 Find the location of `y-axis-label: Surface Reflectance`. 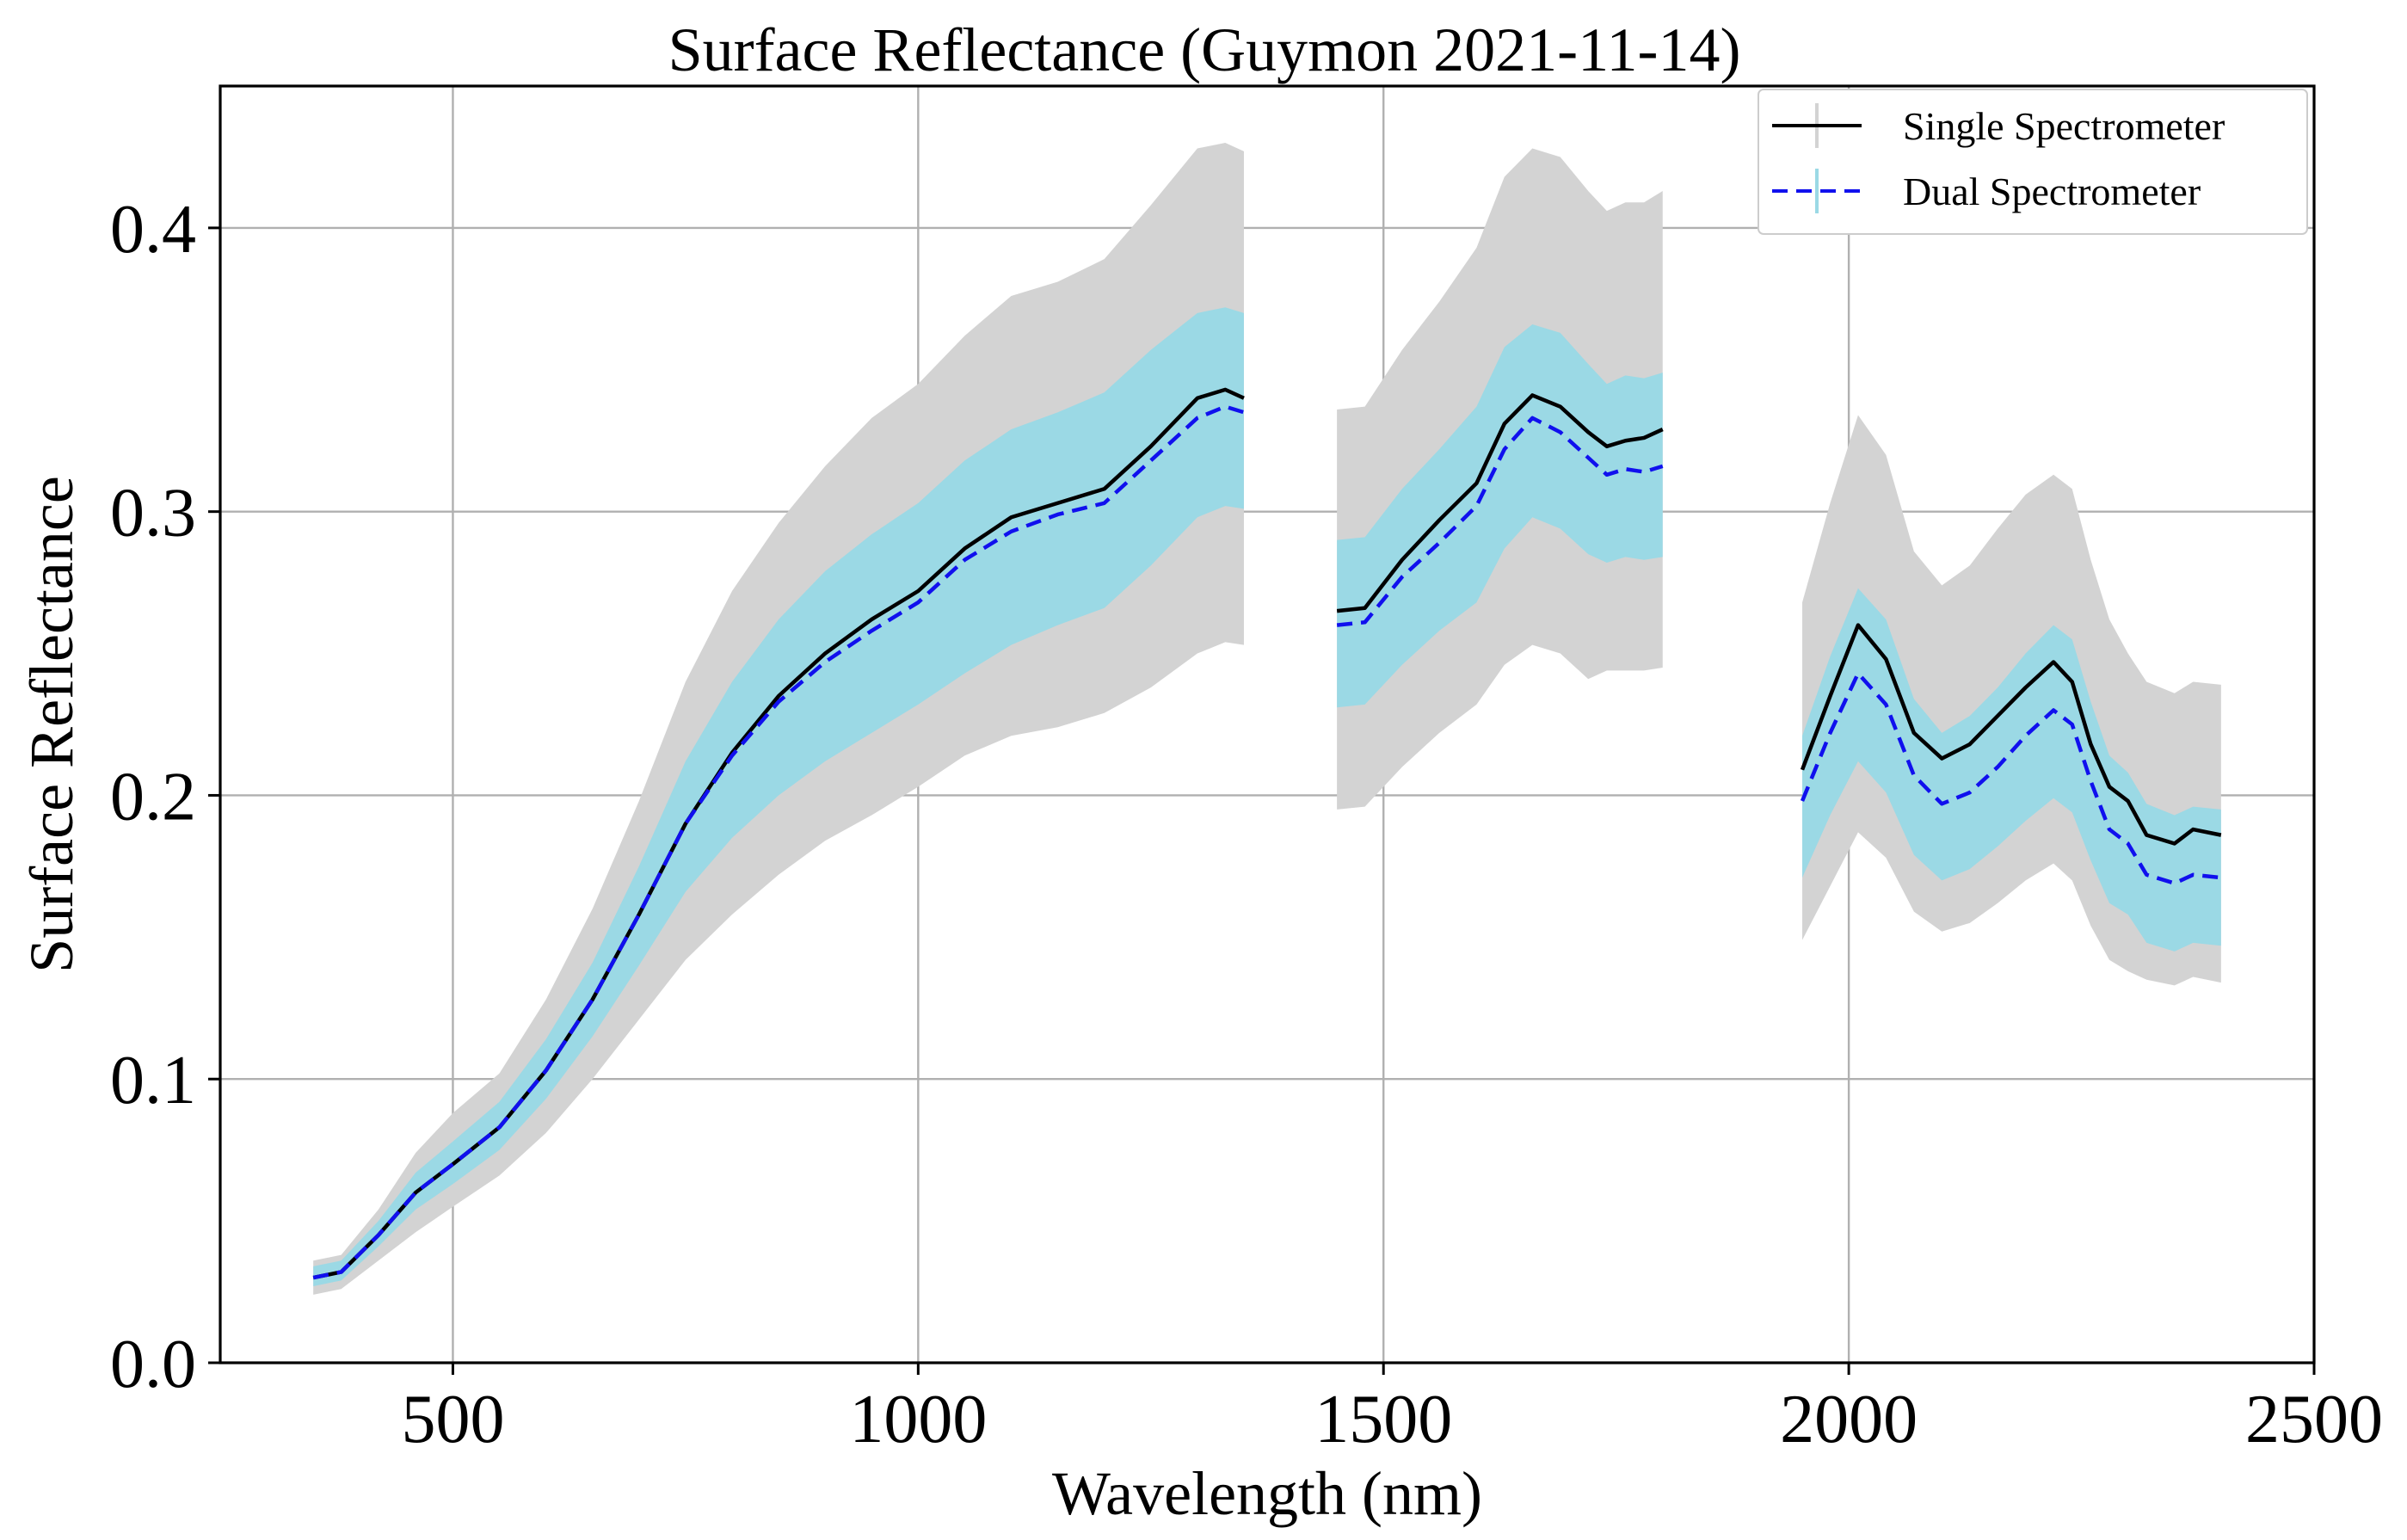

y-axis-label: Surface Reflectance is located at coordinates (51, 725).